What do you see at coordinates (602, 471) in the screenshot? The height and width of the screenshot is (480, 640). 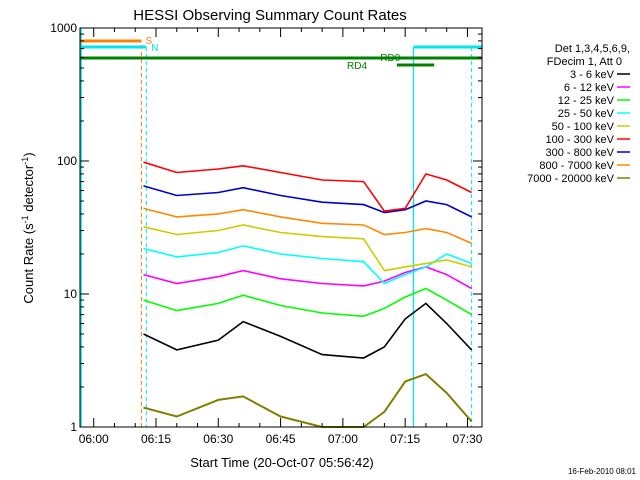 I see `footer-date: 16-Feb-2010 08:01` at bounding box center [602, 471].